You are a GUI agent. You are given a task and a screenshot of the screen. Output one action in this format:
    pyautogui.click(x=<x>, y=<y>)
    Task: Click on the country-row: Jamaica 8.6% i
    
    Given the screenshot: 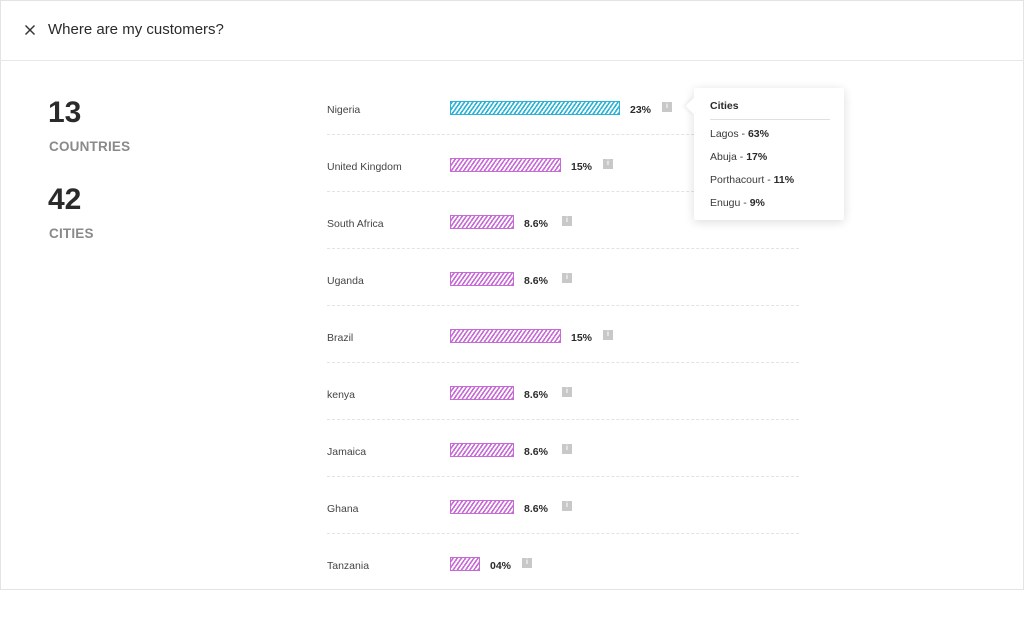 What is the action you would take?
    pyautogui.click(x=563, y=461)
    